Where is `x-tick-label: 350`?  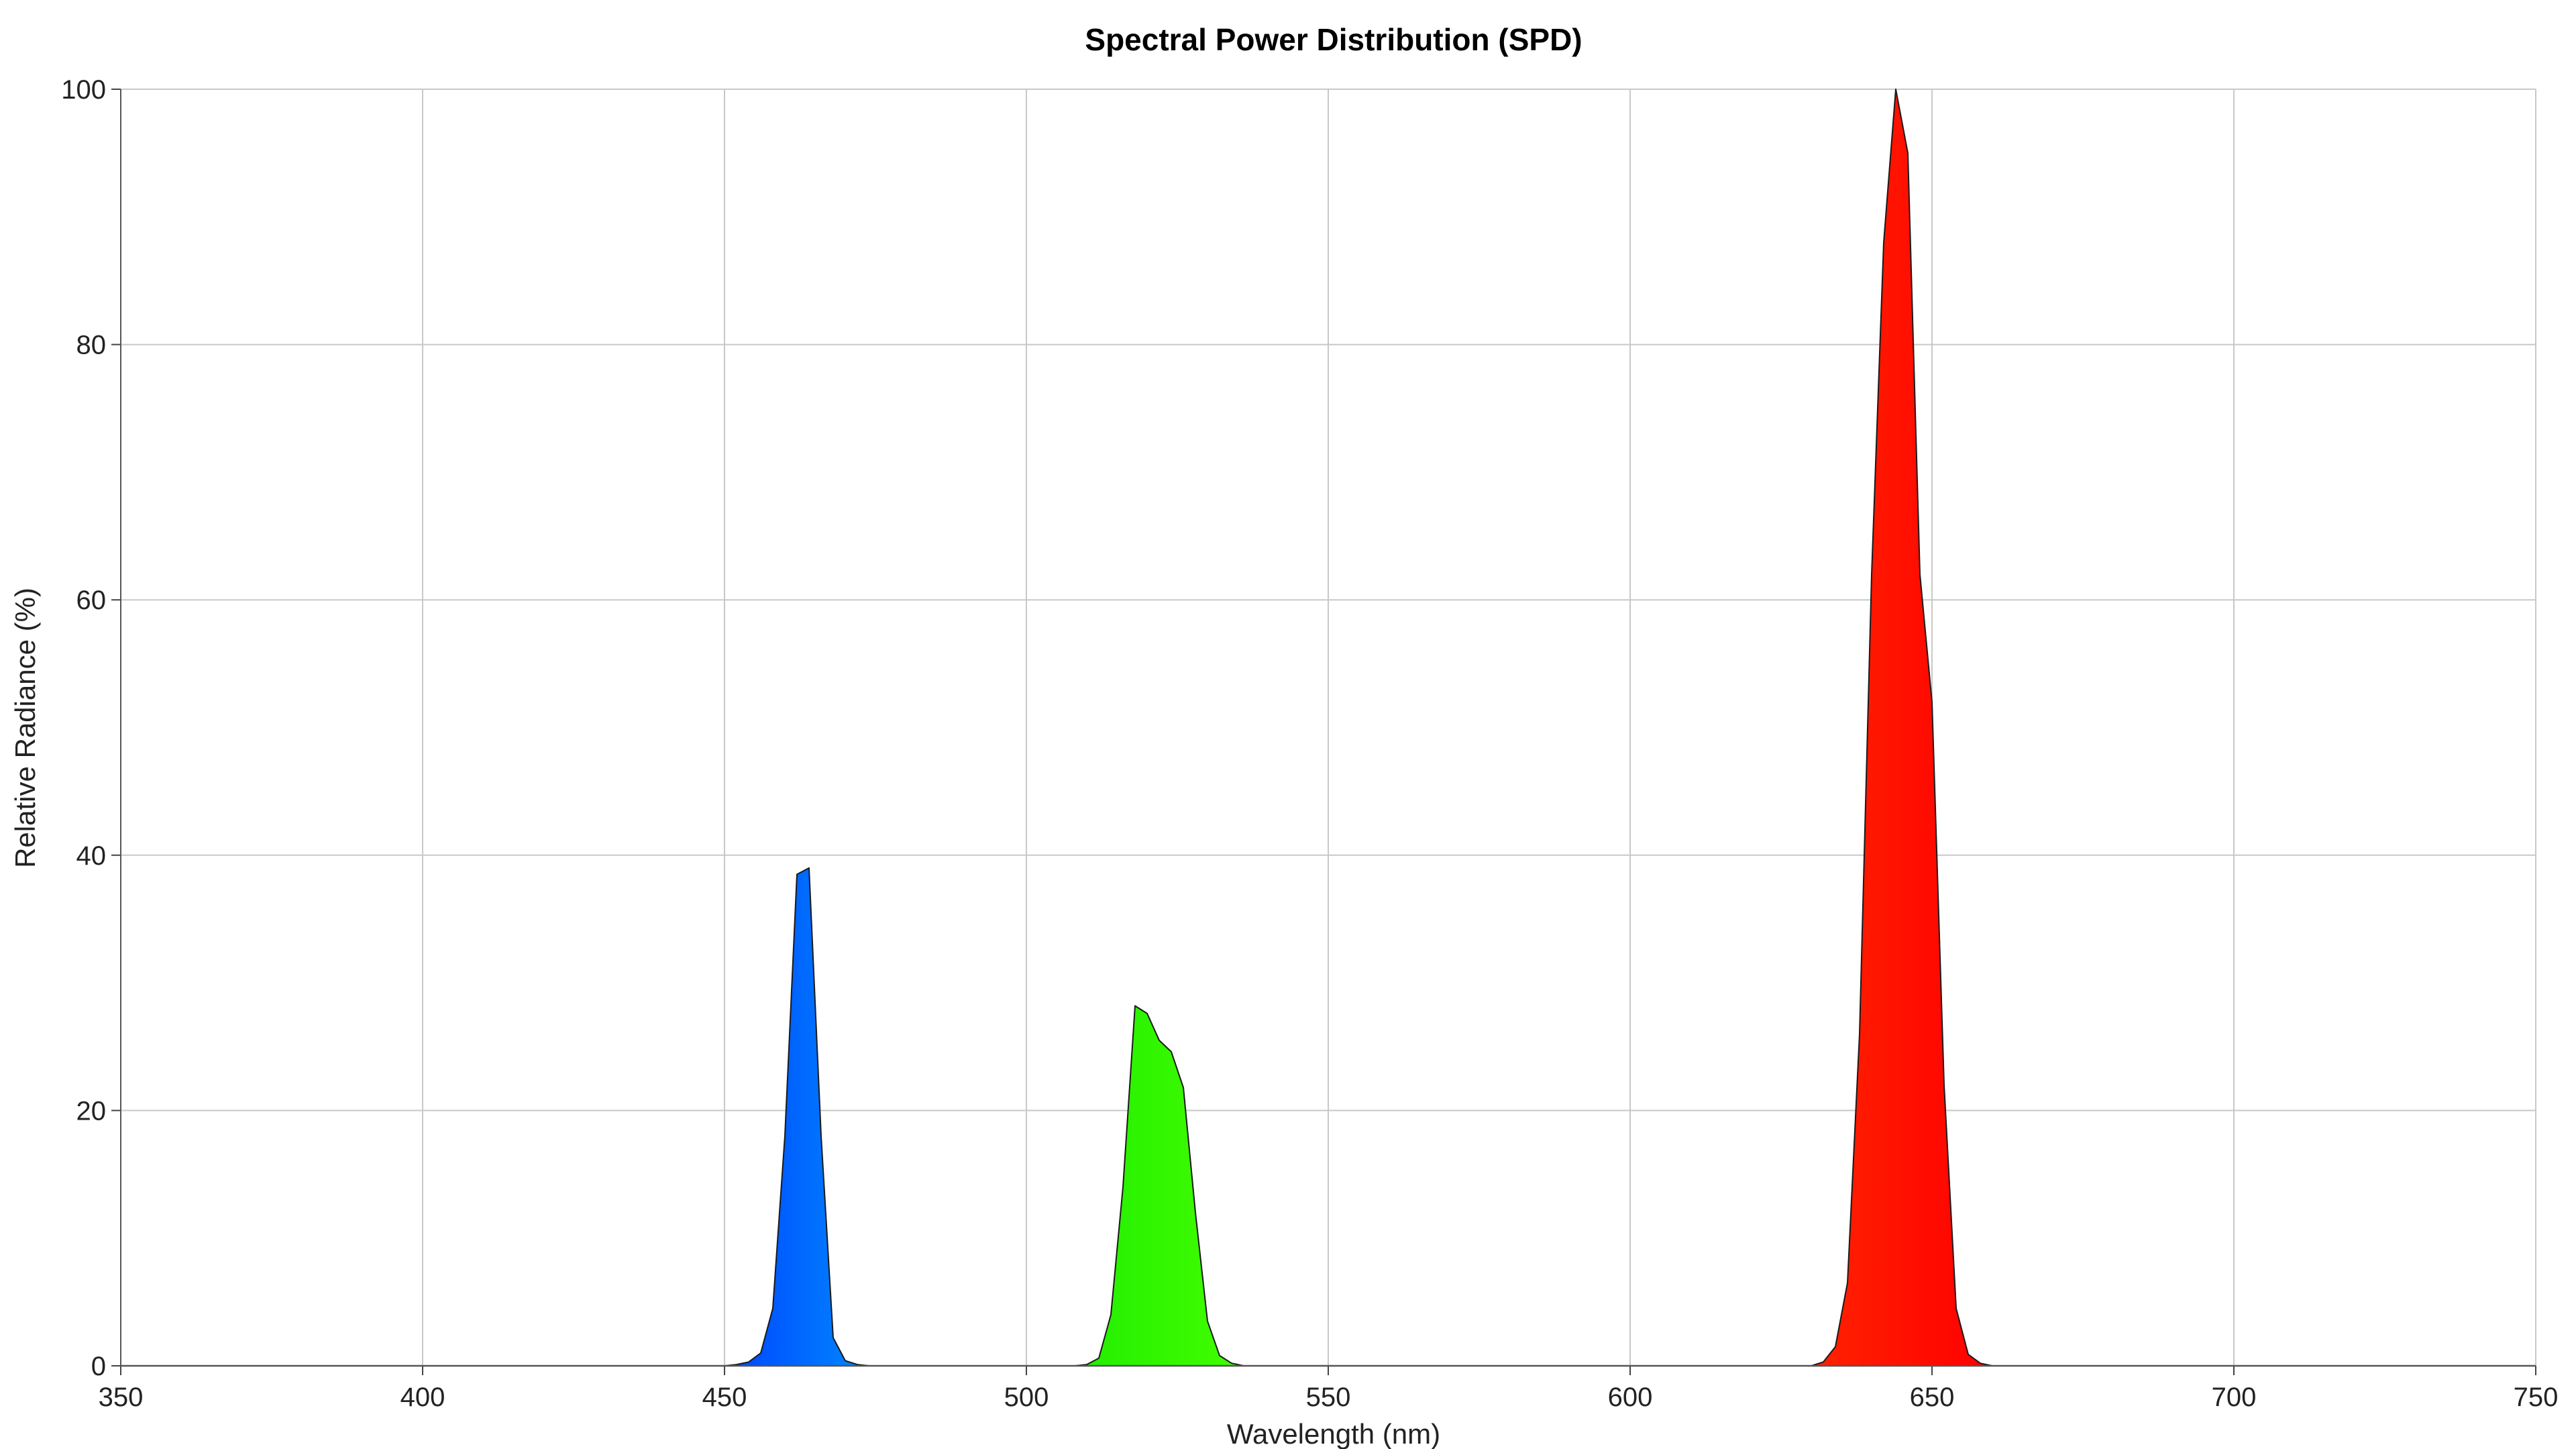
x-tick-label: 350 is located at coordinates (121, 1397).